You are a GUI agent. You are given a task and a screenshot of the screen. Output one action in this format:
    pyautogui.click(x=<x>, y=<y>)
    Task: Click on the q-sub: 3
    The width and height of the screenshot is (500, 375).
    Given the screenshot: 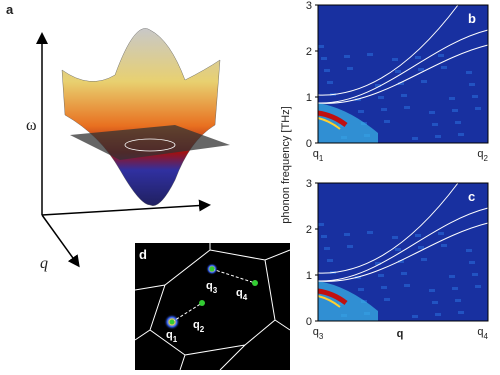 What is the action you would take?
    pyautogui.click(x=321, y=336)
    